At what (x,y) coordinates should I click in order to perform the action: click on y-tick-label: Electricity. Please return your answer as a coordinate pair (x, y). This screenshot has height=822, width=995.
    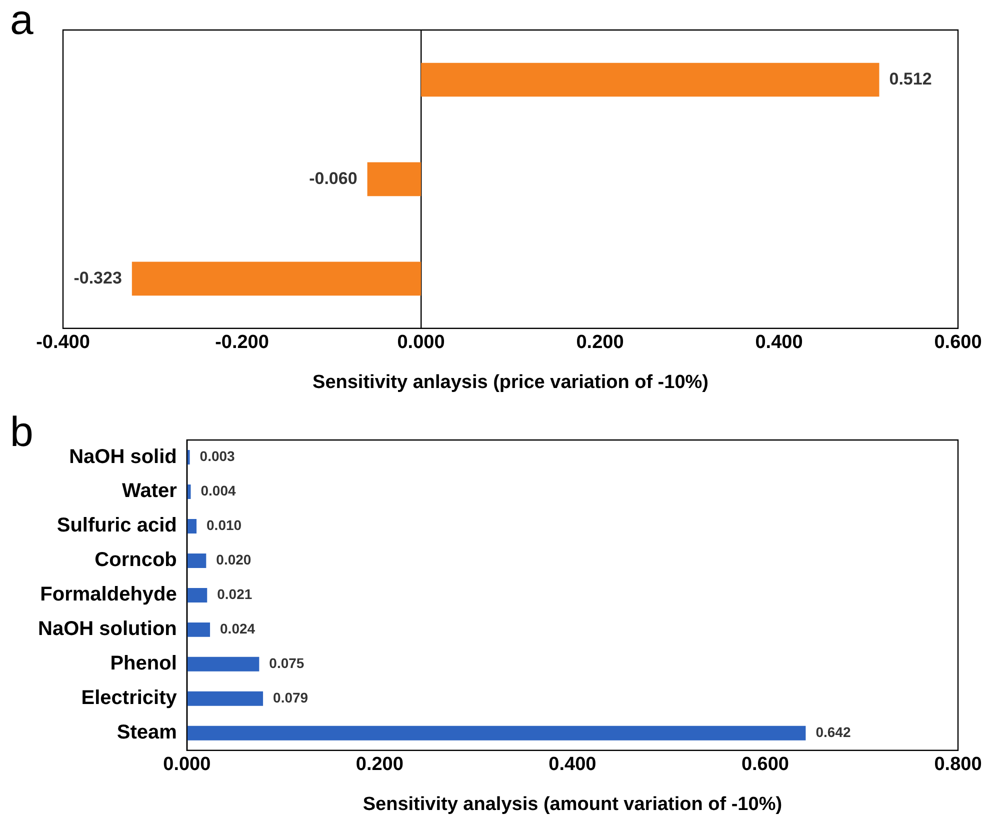
    Looking at the image, I should click on (129, 698).